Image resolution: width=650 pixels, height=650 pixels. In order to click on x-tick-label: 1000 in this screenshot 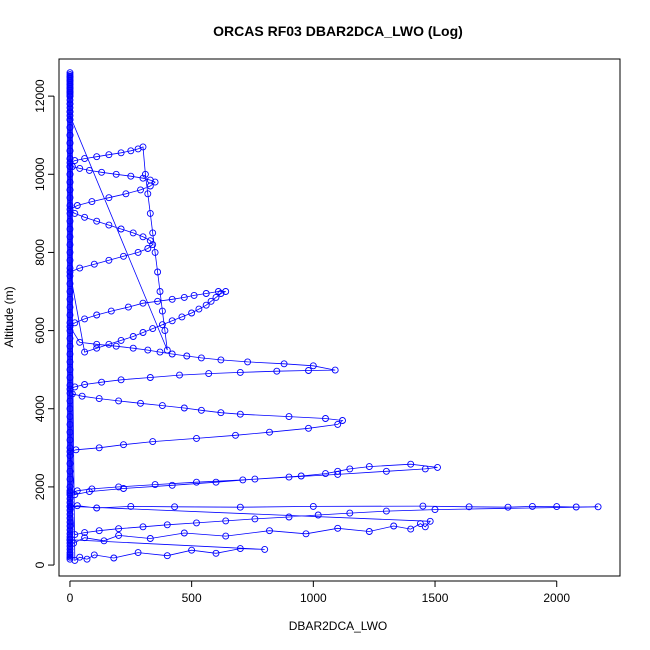, I will do `click(313, 598)`.